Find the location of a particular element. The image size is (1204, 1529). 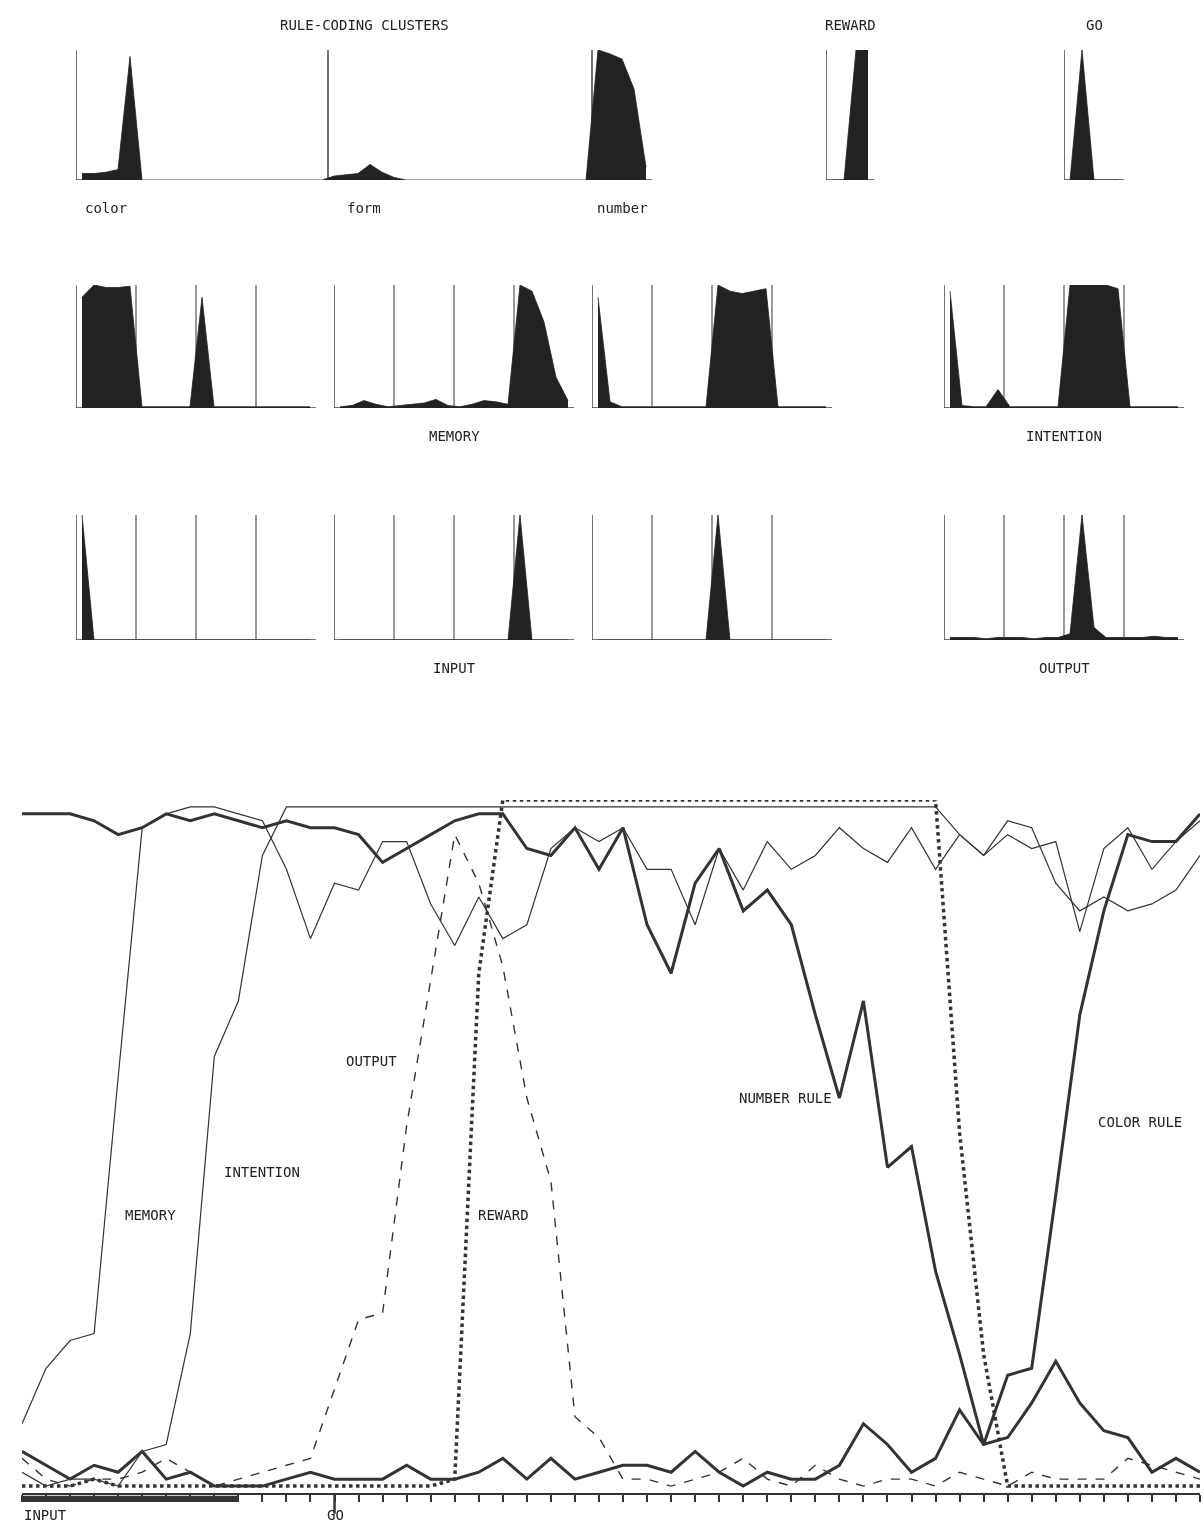

series-label: OUTPUT is located at coordinates (372, 1061).